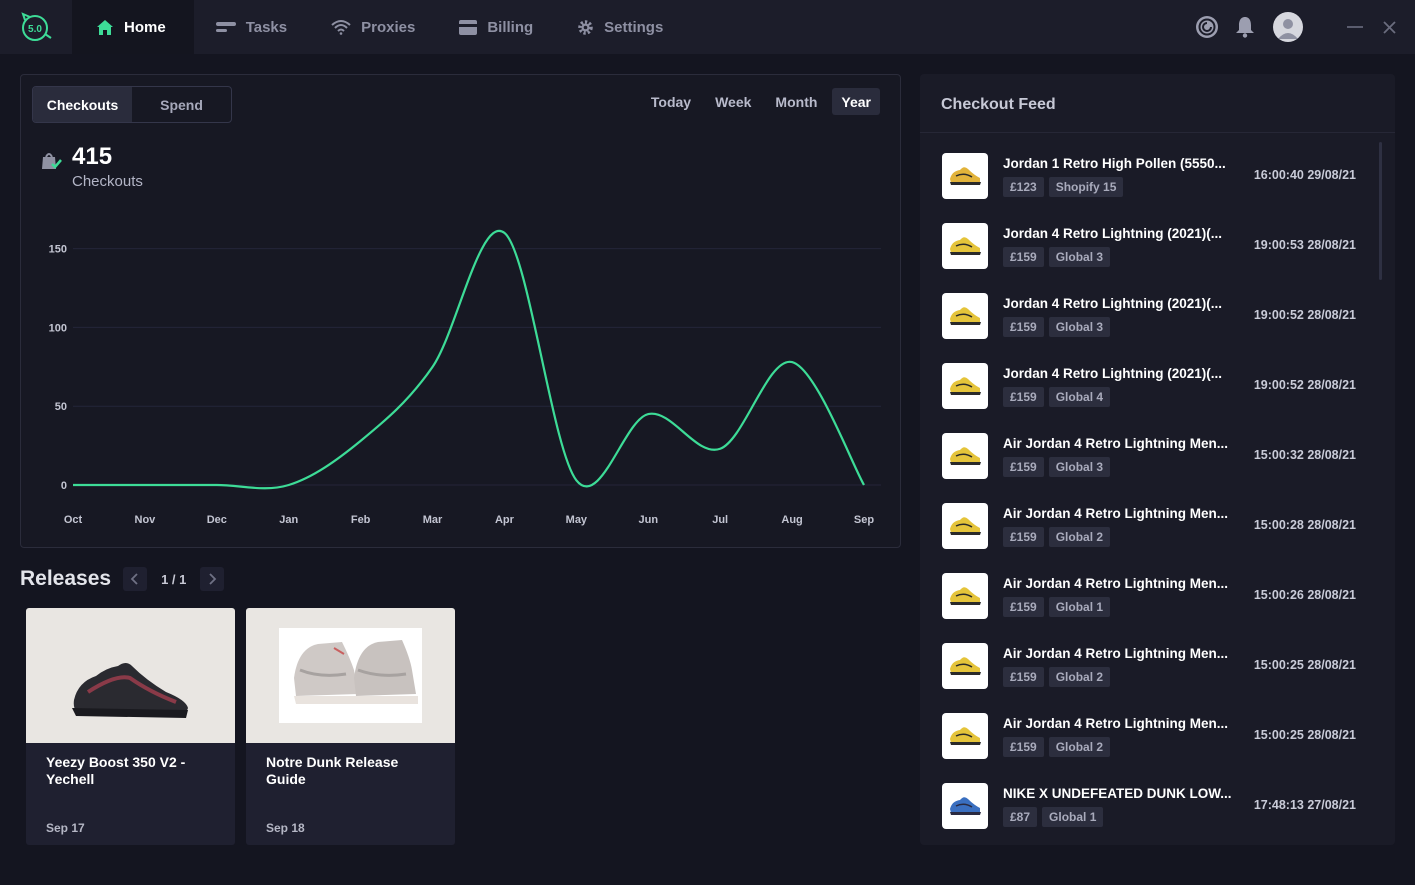 This screenshot has width=1415, height=885. Describe the element at coordinates (217, 520) in the screenshot. I see `x-tick-label: Dec` at that location.